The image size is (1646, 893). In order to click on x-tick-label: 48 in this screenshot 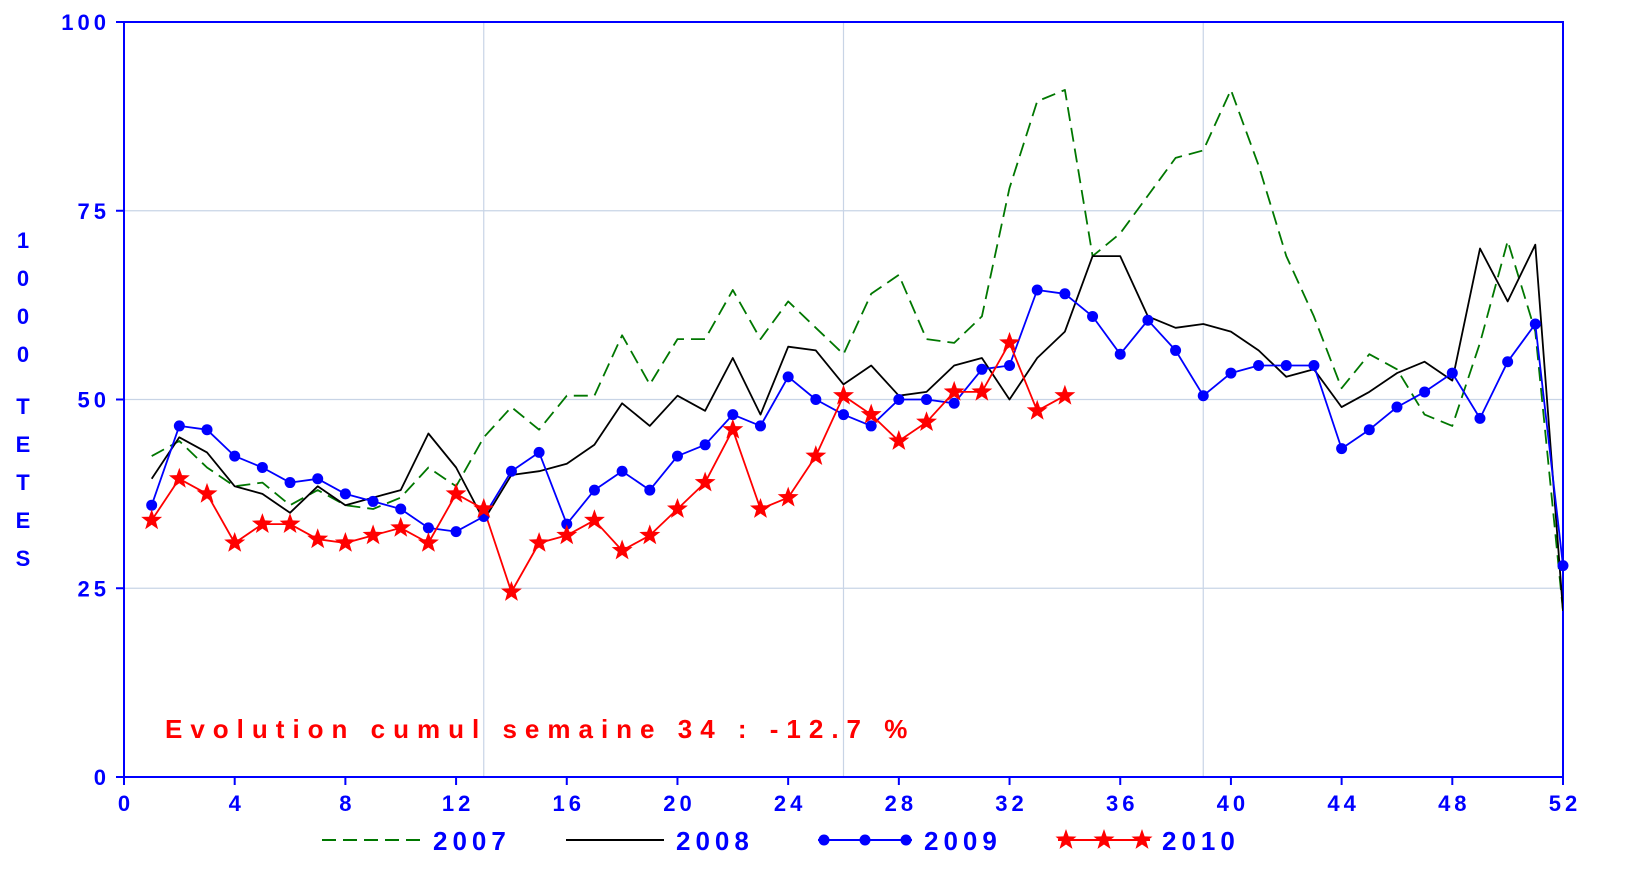, I will do `click(1454, 803)`.